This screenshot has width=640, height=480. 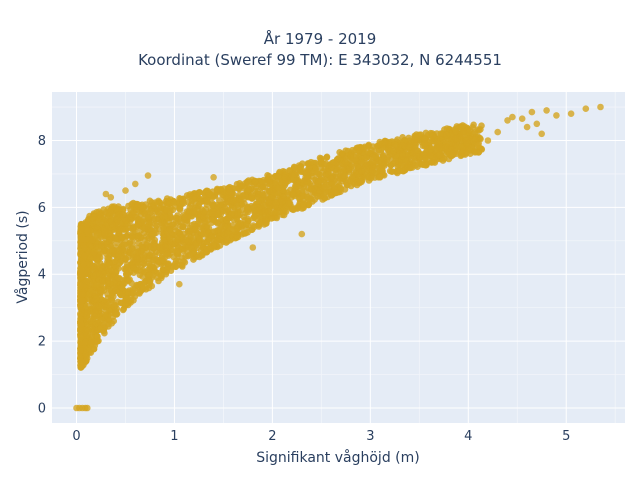 What do you see at coordinates (337, 457) in the screenshot?
I see `x-axis-label: Signifikant våghöjd (m)` at bounding box center [337, 457].